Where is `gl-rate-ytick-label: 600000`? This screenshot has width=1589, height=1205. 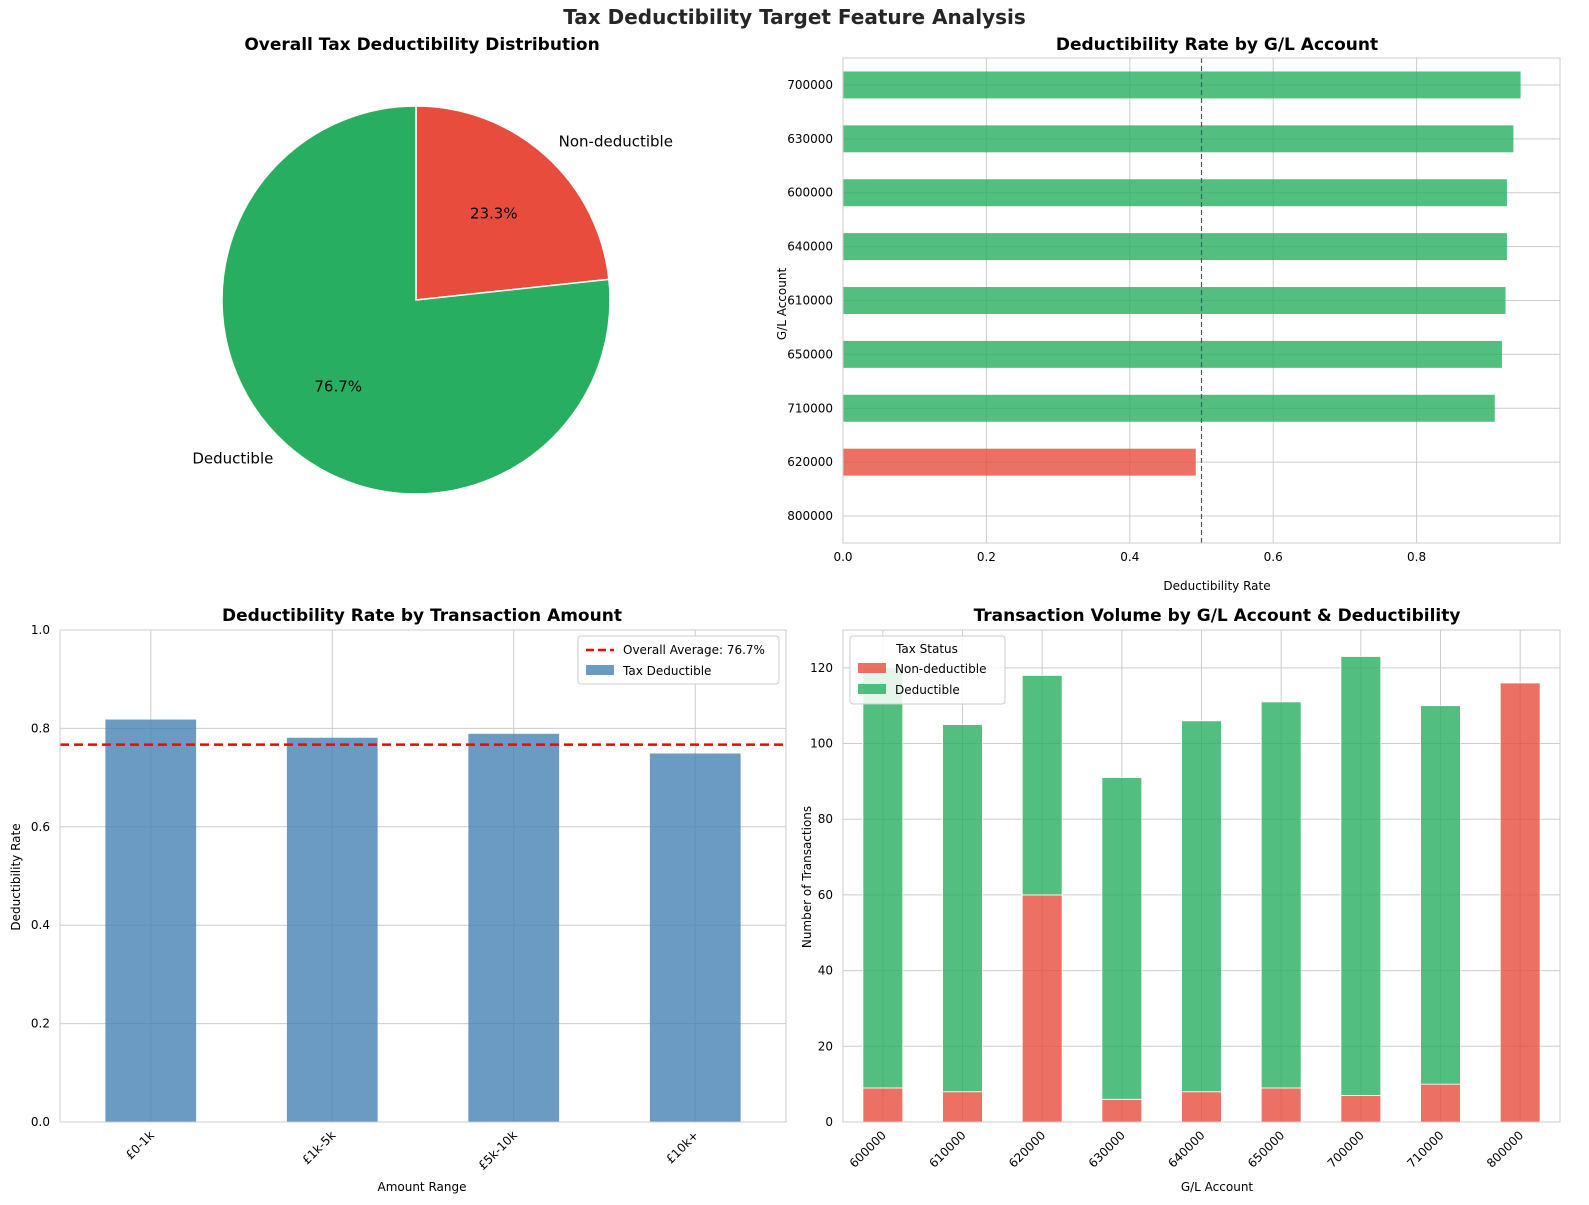
gl-rate-ytick-label: 600000 is located at coordinates (810, 193).